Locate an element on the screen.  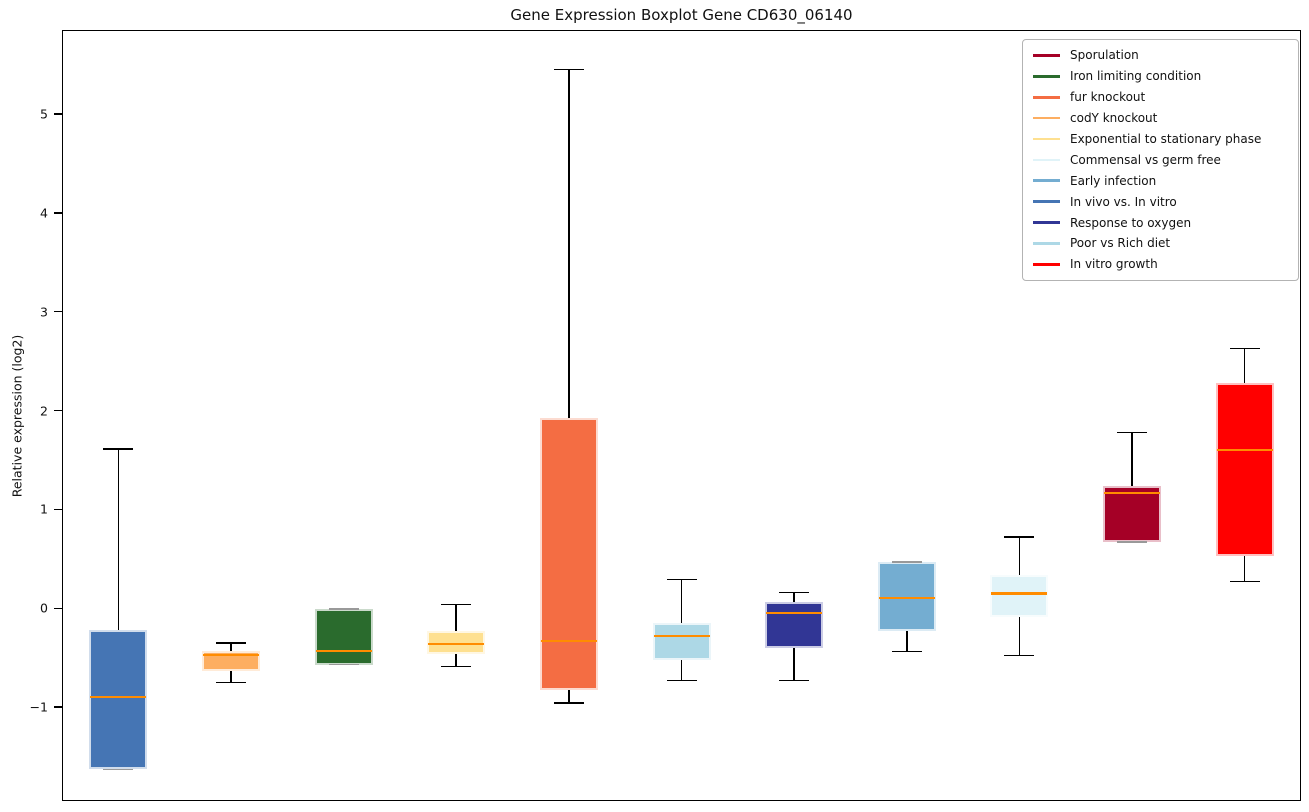
chart-title: Gene Expression Boxplot Gene CD630_06140 is located at coordinates (681, 15).